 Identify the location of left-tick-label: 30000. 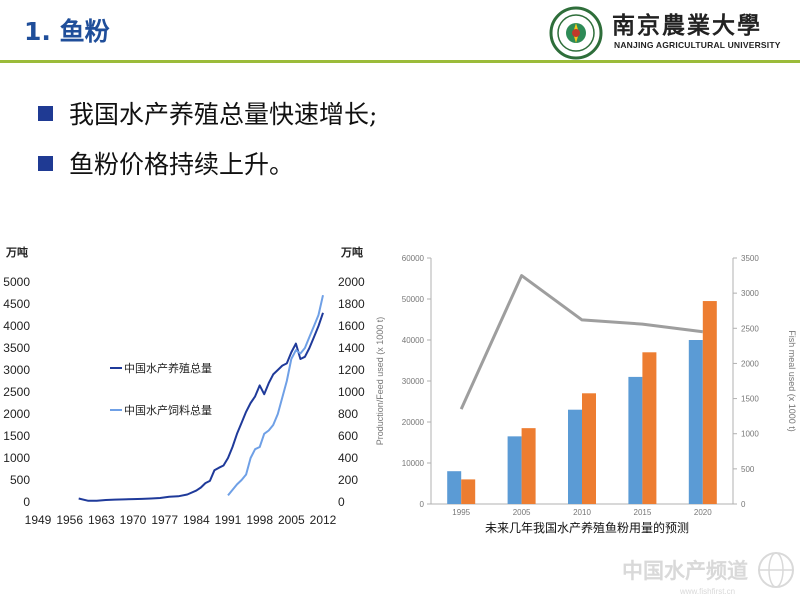
(413, 381).